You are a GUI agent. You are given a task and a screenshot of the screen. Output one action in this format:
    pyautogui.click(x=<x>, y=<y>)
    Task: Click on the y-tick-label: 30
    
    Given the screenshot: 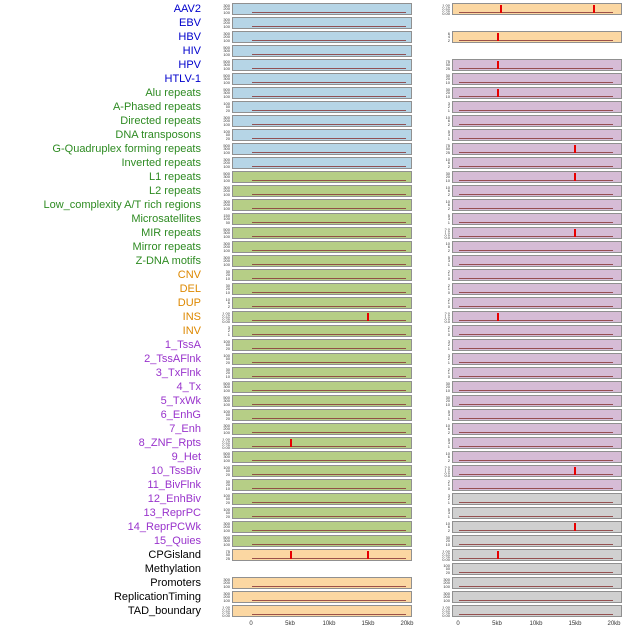 What is the action you would take?
    pyautogui.click(x=447, y=537)
    